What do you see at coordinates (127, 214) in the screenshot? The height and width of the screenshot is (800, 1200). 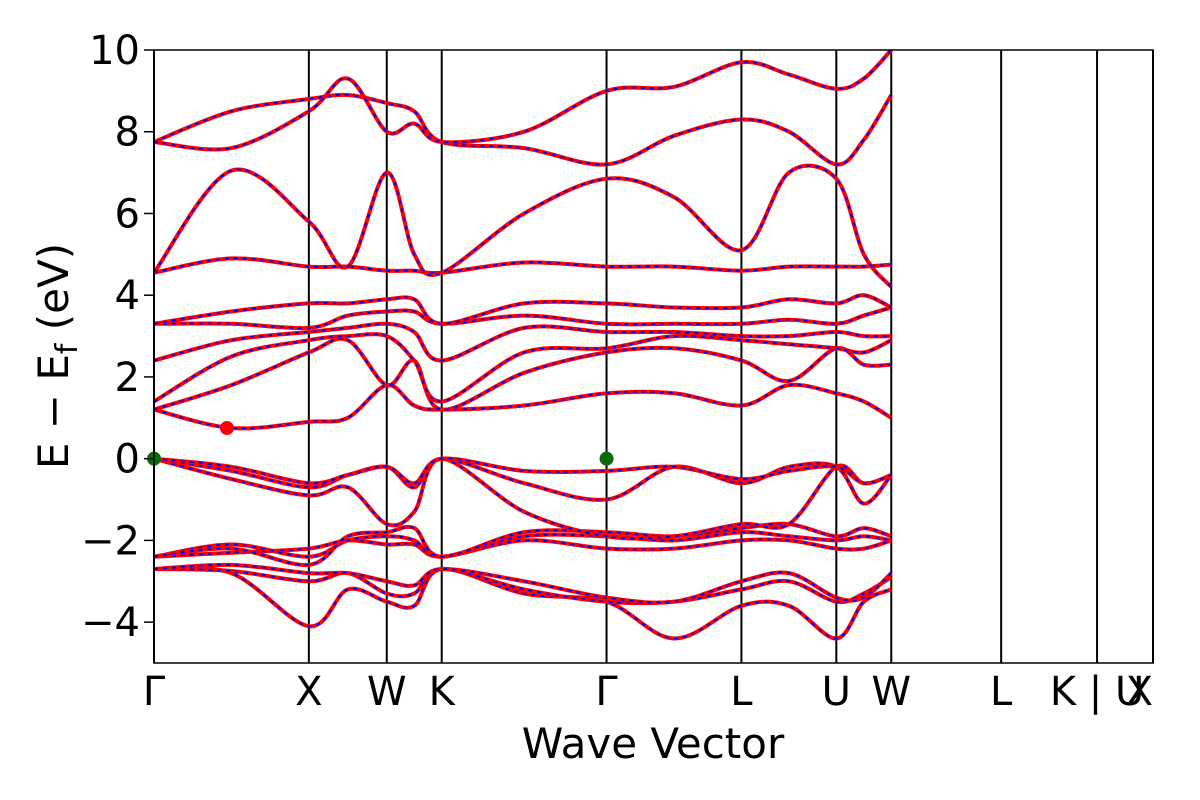 I see `y-tick-label: 6` at bounding box center [127, 214].